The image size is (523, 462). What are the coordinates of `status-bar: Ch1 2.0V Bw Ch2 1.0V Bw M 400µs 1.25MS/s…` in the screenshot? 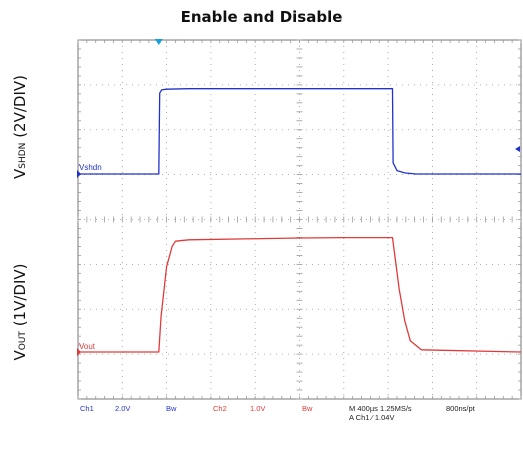 It's located at (278, 413).